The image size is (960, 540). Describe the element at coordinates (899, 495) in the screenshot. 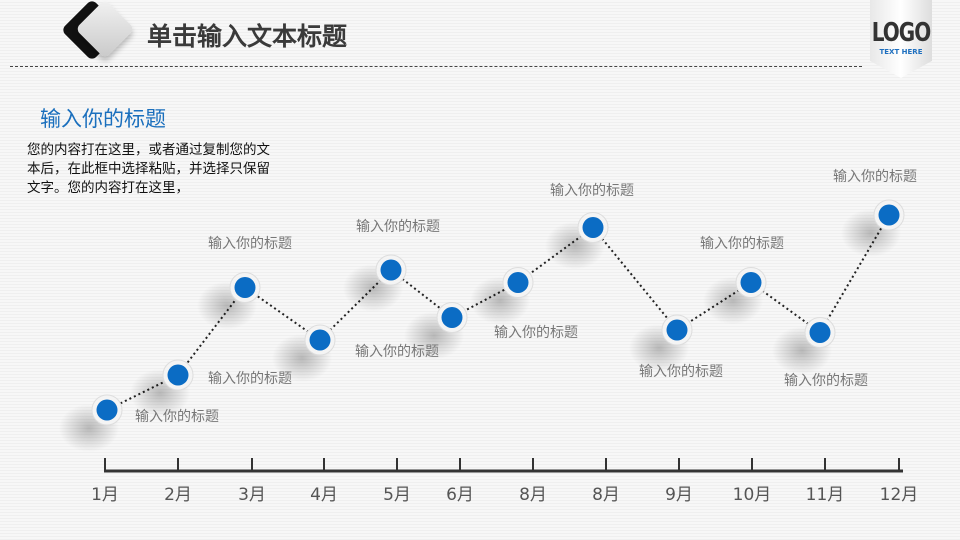

I see `x-tick-label: 12月` at that location.